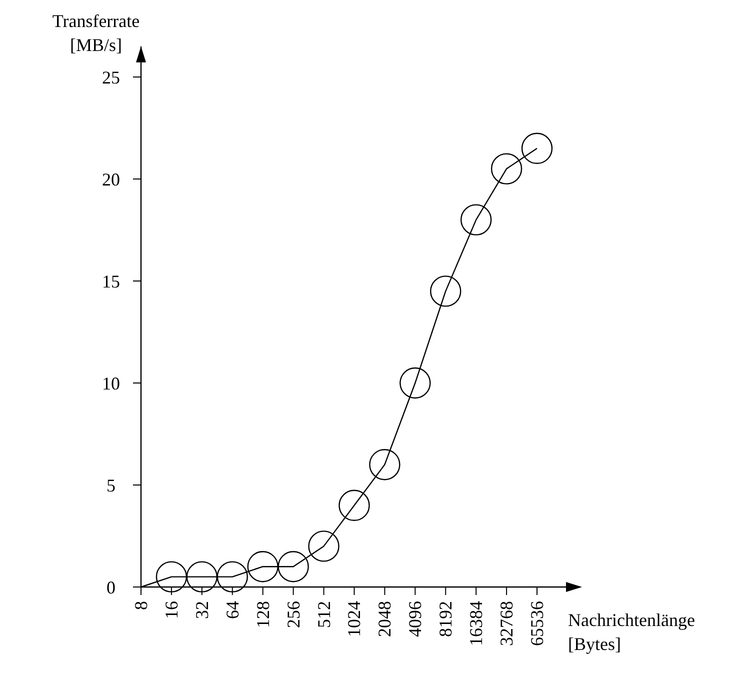 The width and height of the screenshot is (741, 677). Describe the element at coordinates (232, 610) in the screenshot. I see `x-tick-label: 64` at that location.